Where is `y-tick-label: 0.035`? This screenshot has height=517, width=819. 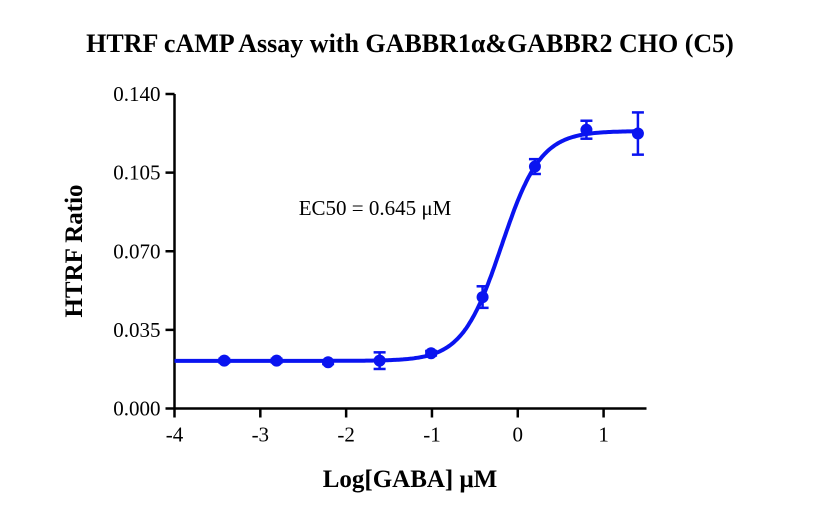
y-tick-label: 0.035 is located at coordinates (136, 330).